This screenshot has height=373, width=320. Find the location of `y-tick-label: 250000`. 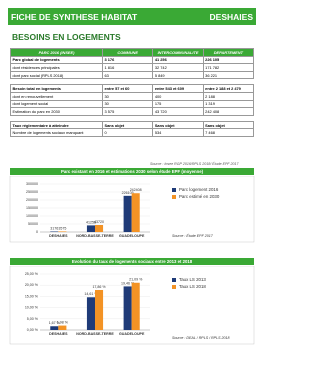

y-tick-label: 250000 is located at coordinates (32, 192).